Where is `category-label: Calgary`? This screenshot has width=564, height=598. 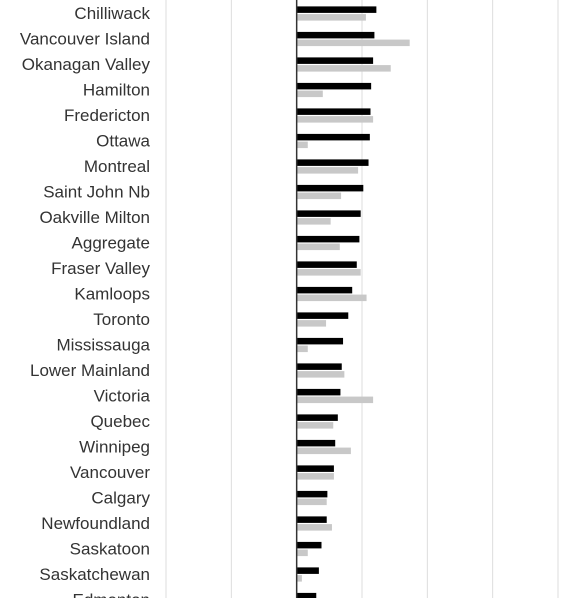
category-label: Calgary is located at coordinates (120, 498).